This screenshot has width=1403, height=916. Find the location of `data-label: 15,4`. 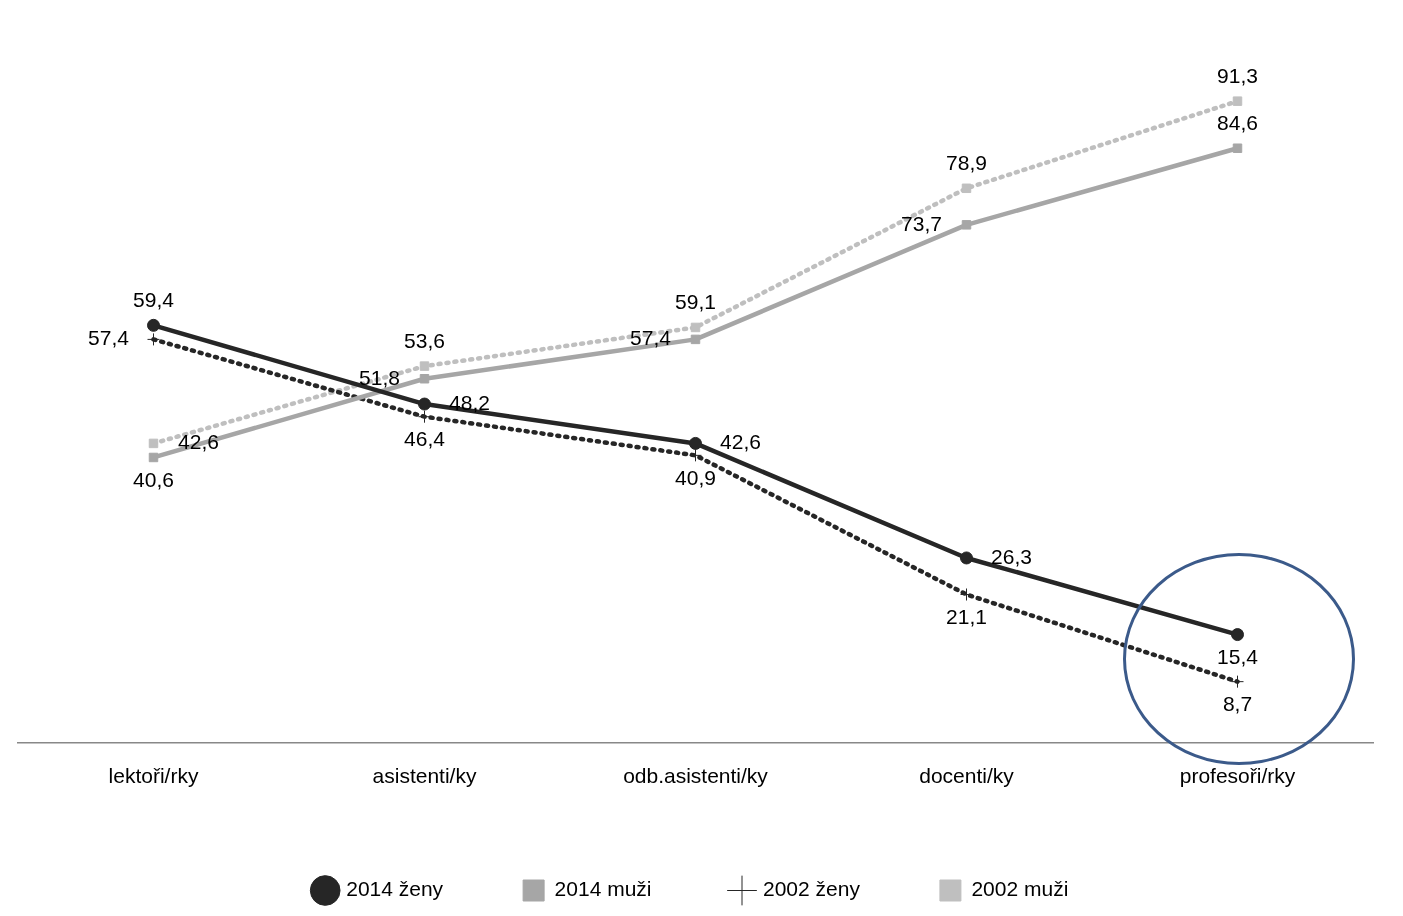

data-label: 15,4 is located at coordinates (1238, 657).